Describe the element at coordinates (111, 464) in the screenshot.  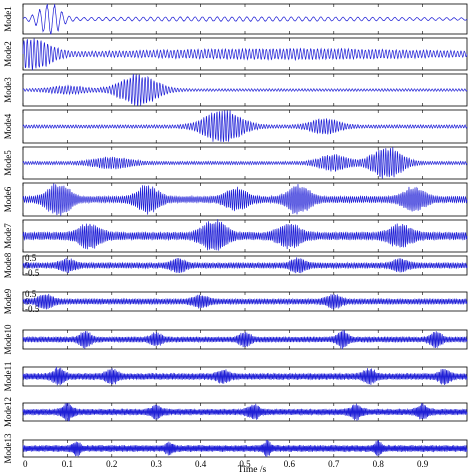
I see `xtick-label: 0.2` at that location.